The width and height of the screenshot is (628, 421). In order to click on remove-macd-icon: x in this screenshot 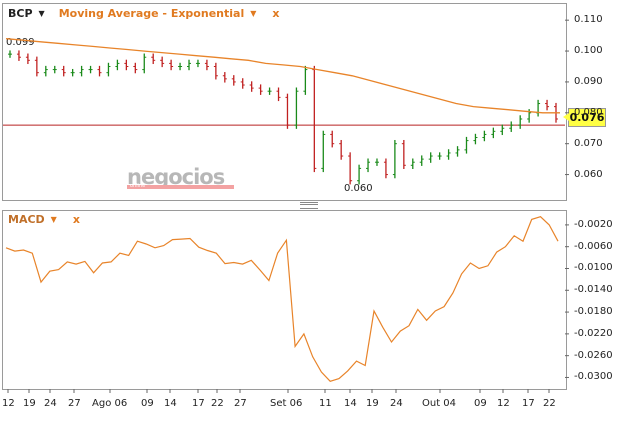, I will do `click(76, 219)`.